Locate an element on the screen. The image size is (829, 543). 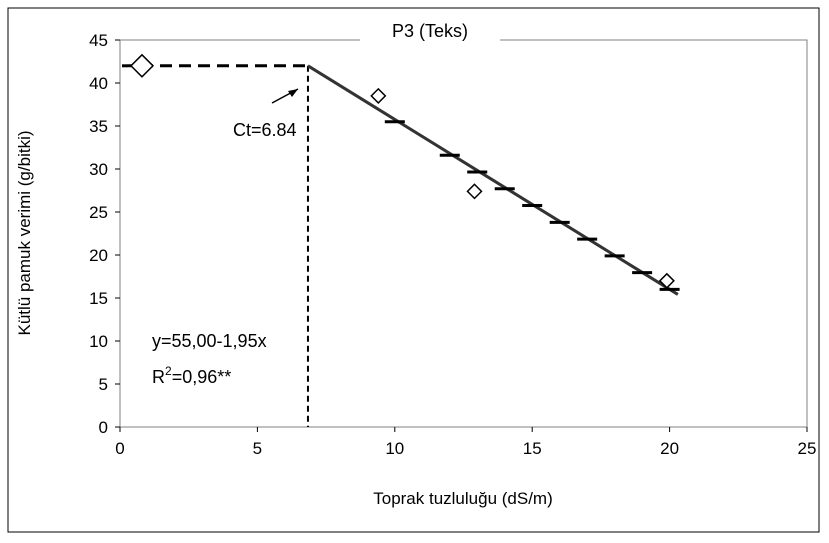
ct-label: Ct=6.84 is located at coordinates (265, 130).